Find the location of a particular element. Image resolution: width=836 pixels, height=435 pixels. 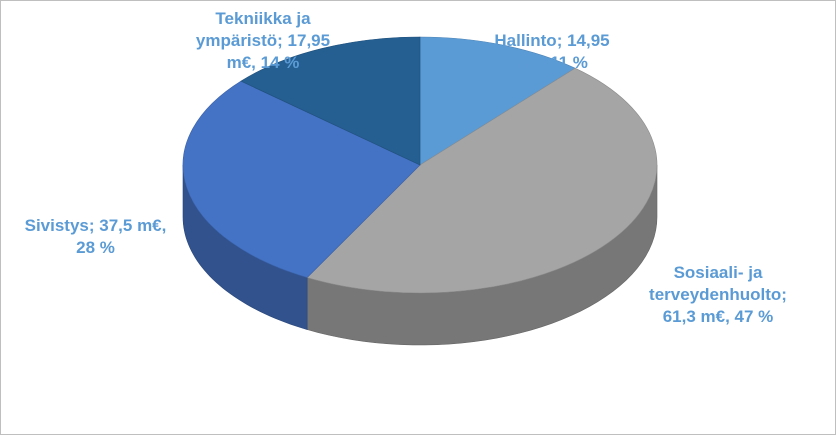

data-label-hallinto: Hallinto; 14,95 m€, 11 % is located at coordinates (552, 51).